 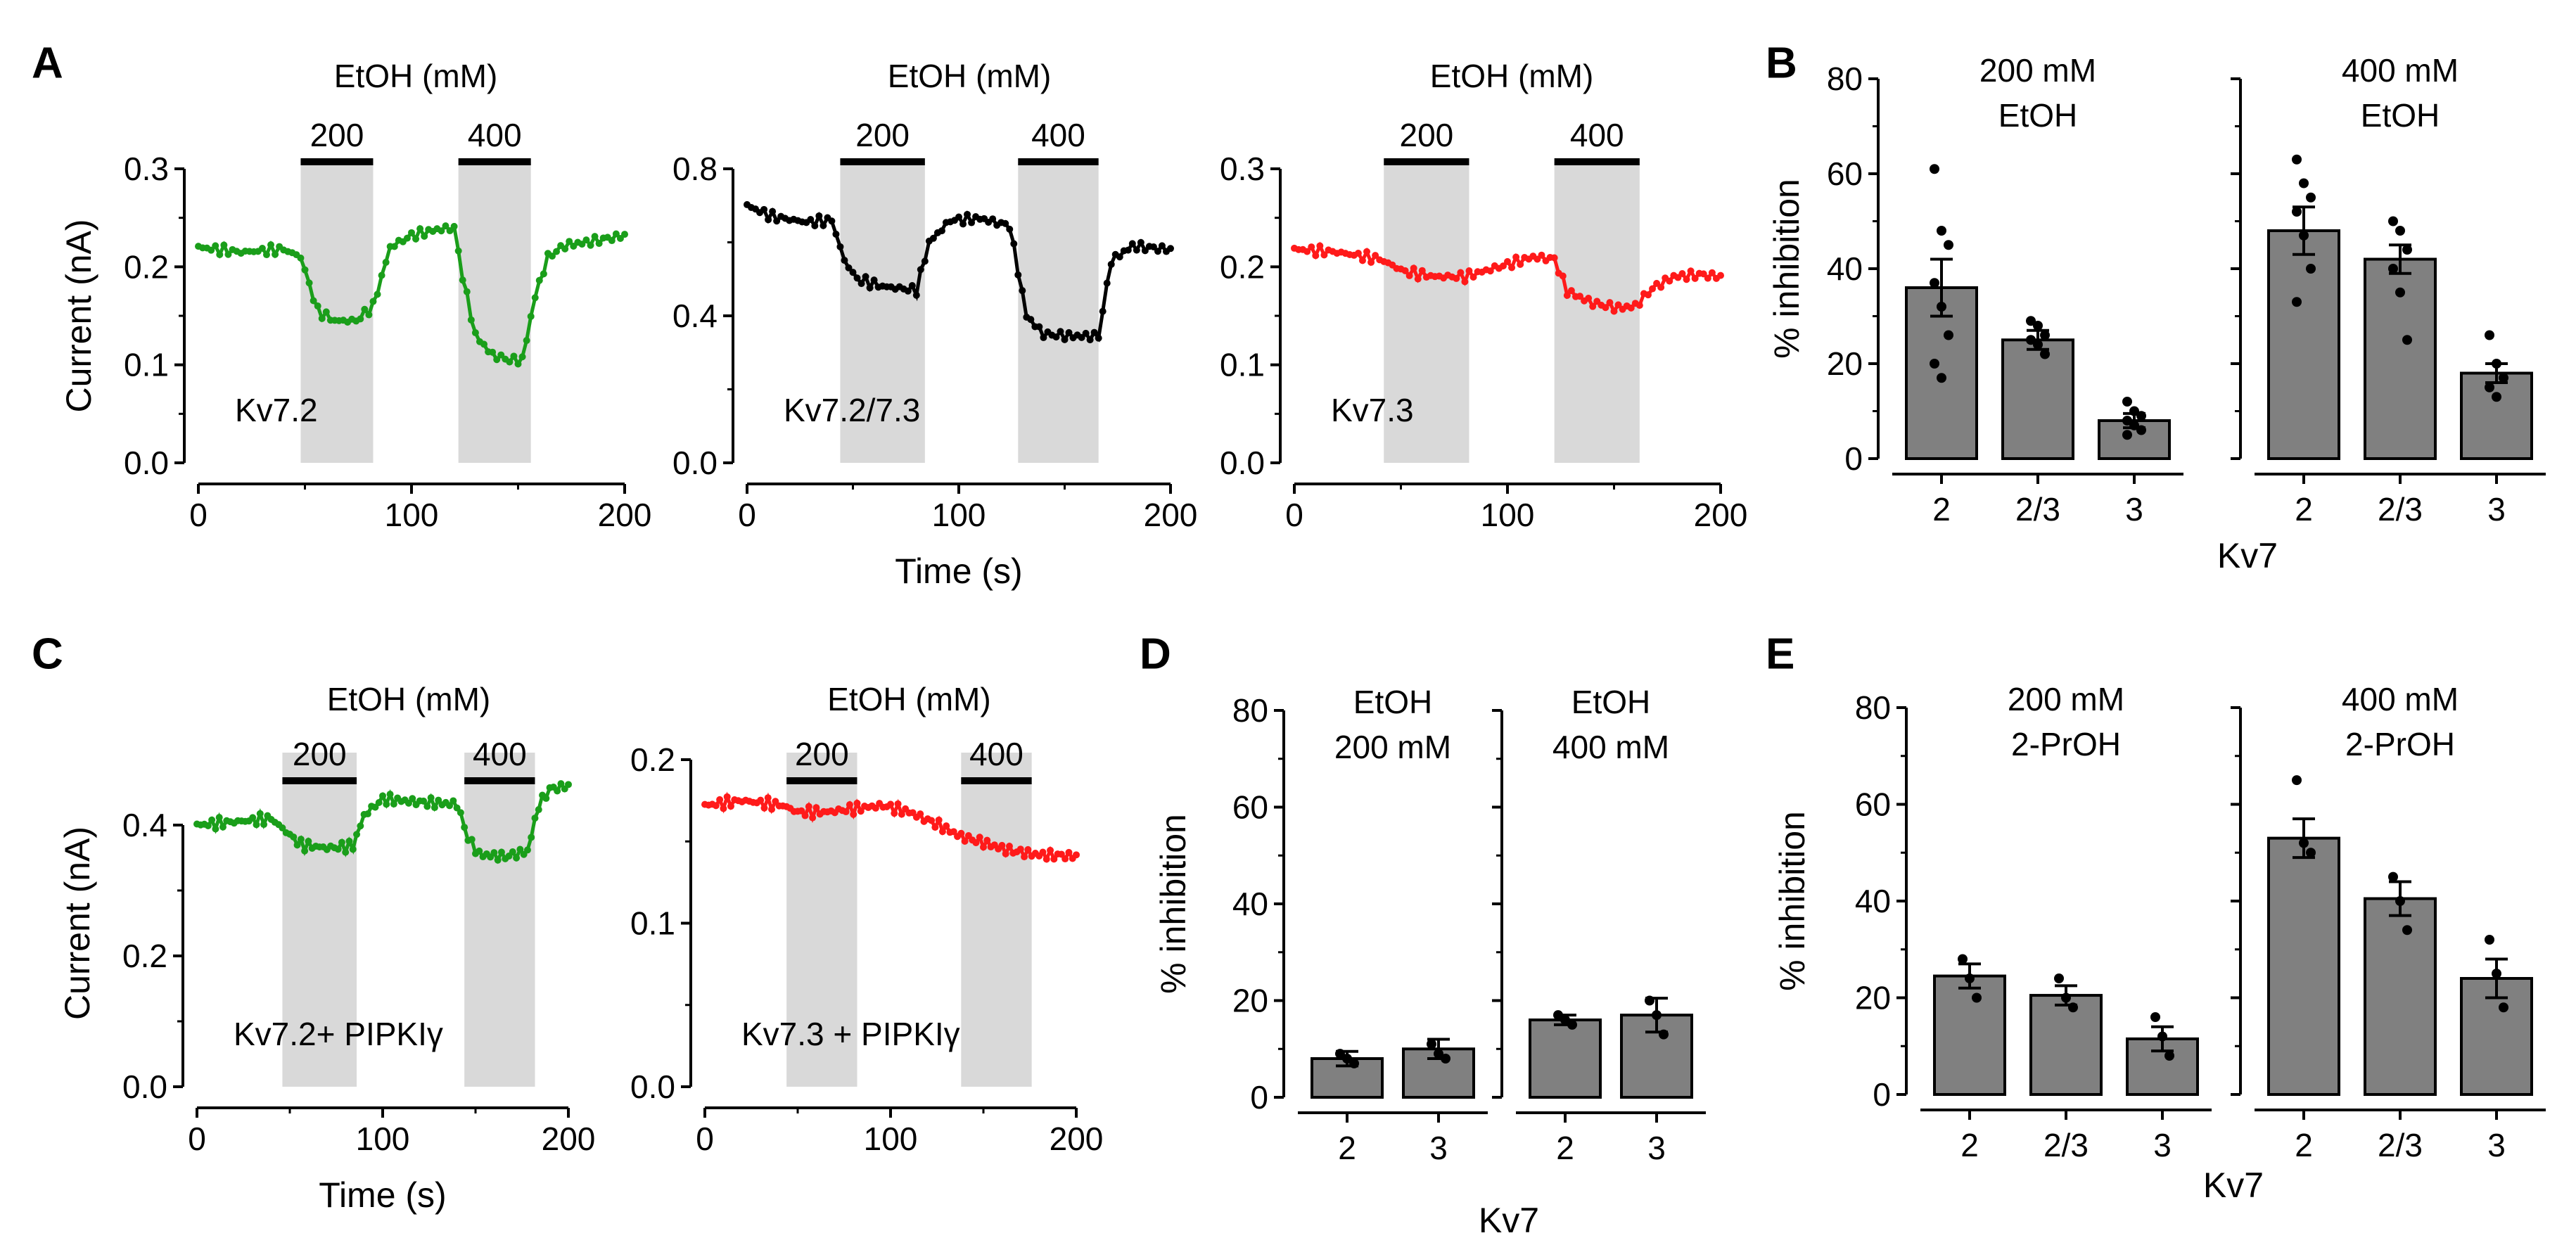 I want to click on a3-title: EtOH (mM), so click(x=1512, y=76).